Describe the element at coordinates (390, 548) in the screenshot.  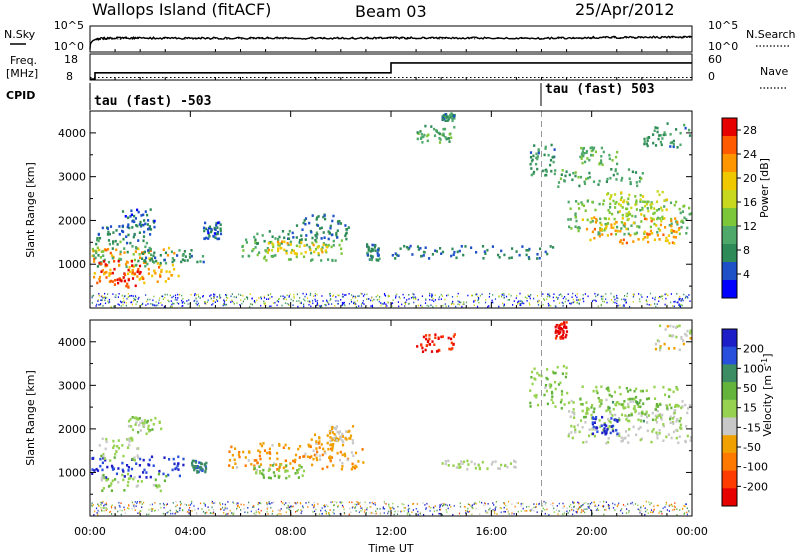
I see `x-axis-label: Time UT` at that location.